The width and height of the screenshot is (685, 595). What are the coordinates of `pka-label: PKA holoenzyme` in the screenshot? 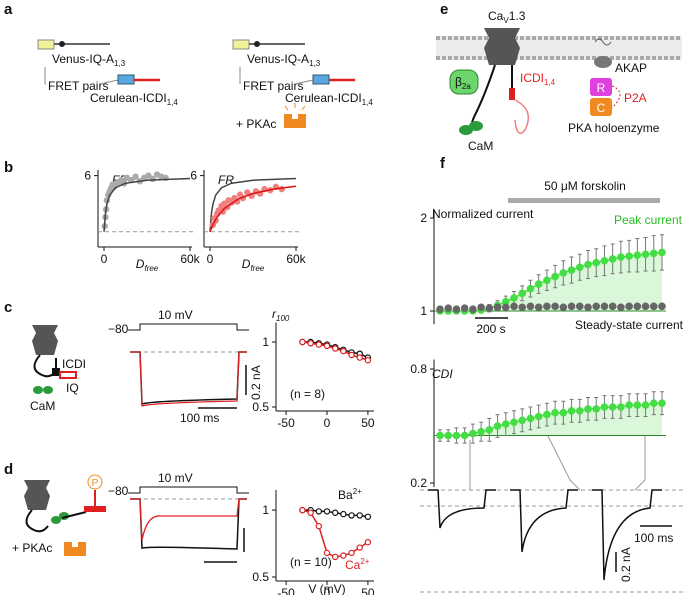 It's located at (614, 128).